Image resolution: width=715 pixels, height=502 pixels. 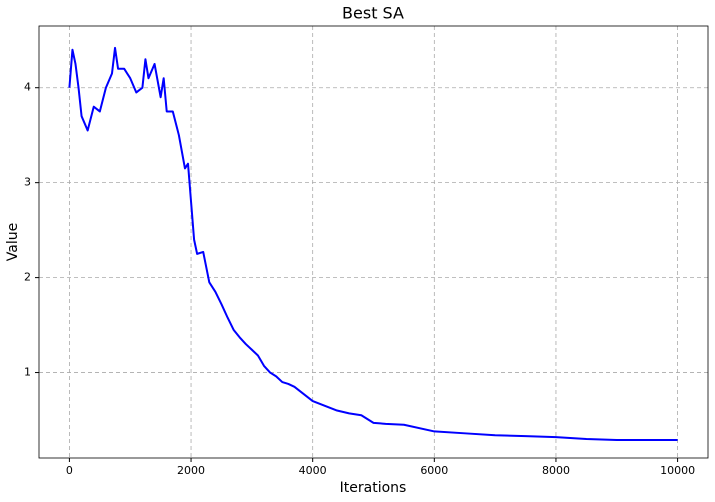 I want to click on x-tick-label: 10000, so click(x=677, y=470).